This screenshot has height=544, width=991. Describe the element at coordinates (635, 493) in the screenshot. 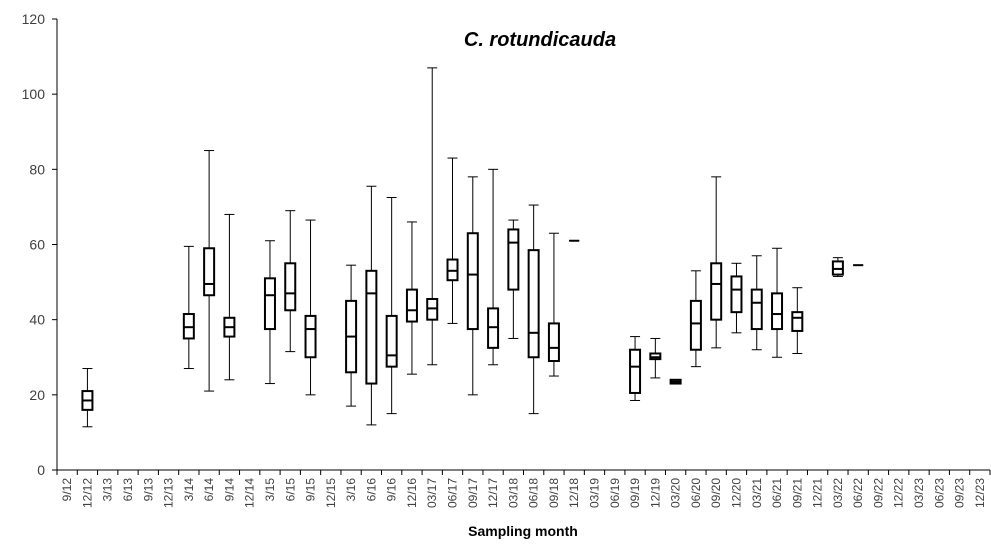

I see `x-tick-label: 09/19` at that location.